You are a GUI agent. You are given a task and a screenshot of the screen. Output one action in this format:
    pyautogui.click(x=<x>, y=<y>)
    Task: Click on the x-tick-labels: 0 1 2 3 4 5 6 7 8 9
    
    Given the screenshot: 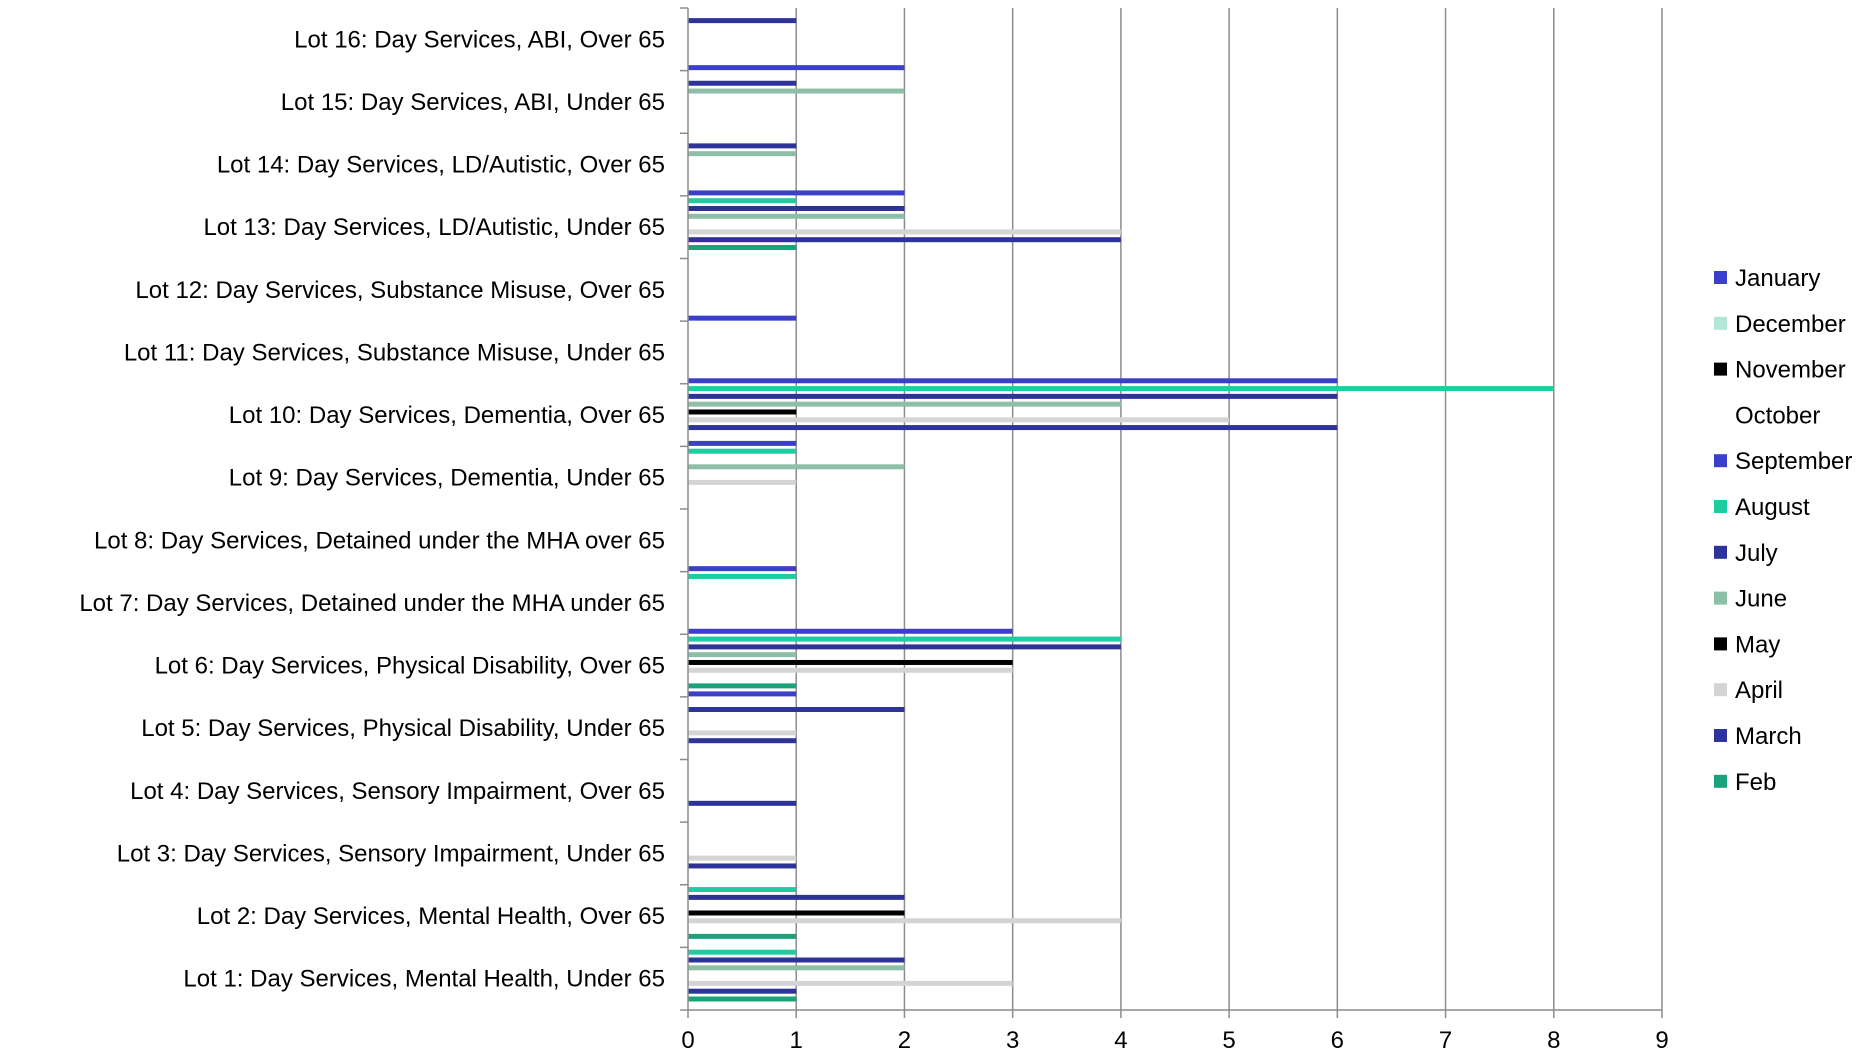 What is the action you would take?
    pyautogui.click(x=1174, y=1040)
    